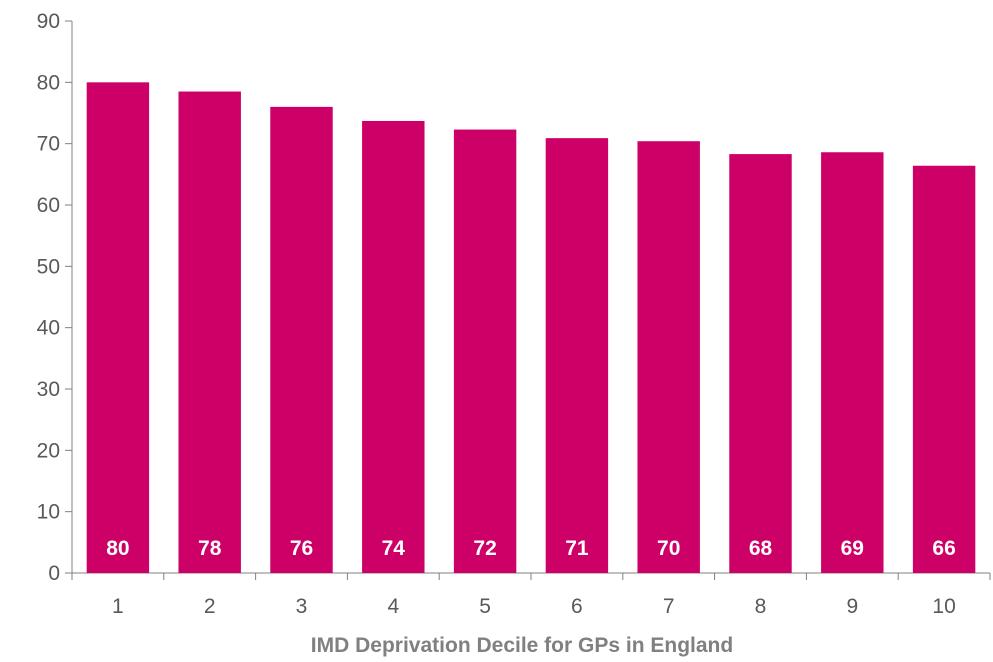  I want to click on x-tick-label: 9, so click(852, 606).